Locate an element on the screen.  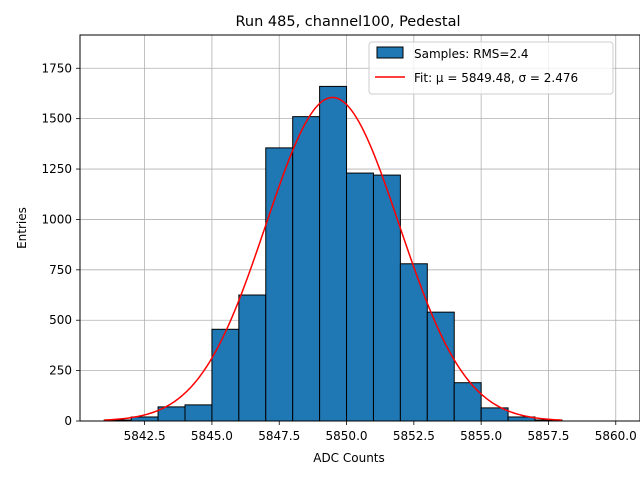
y-tick-label: 750 is located at coordinates (60, 270).